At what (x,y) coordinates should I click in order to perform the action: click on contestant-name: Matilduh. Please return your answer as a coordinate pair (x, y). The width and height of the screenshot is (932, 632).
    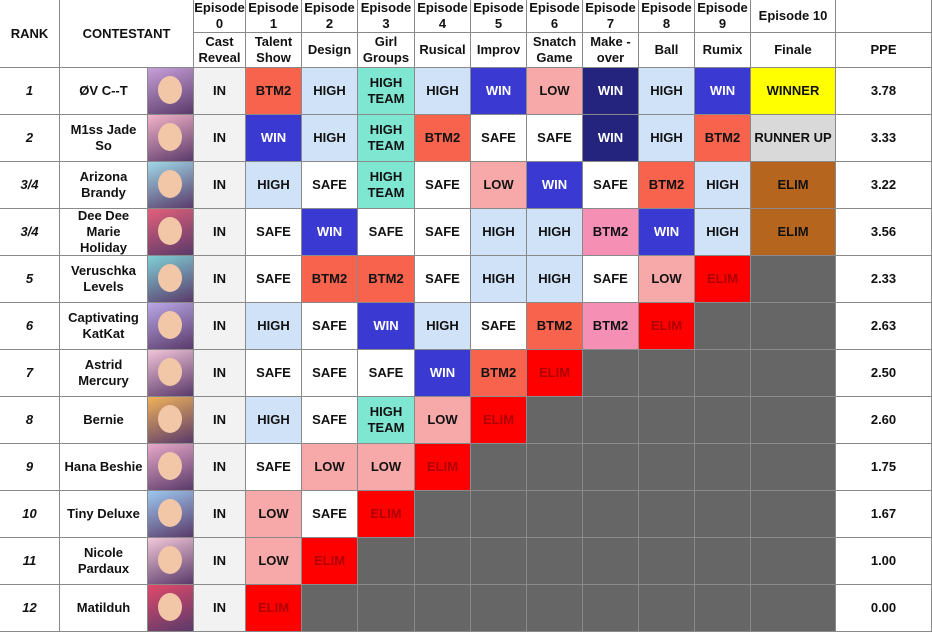
    Looking at the image, I should click on (104, 608).